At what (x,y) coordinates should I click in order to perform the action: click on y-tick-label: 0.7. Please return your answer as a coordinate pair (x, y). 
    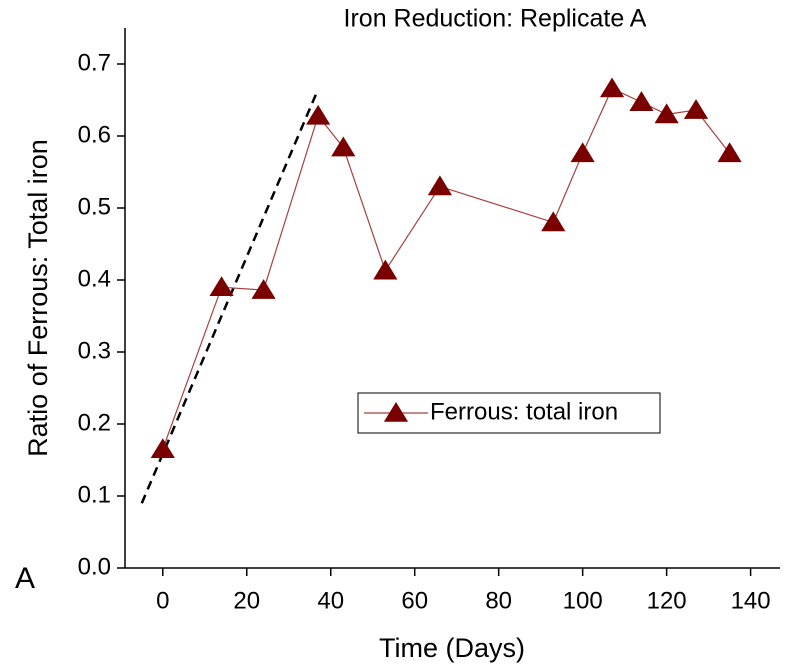
    Looking at the image, I should click on (94, 62).